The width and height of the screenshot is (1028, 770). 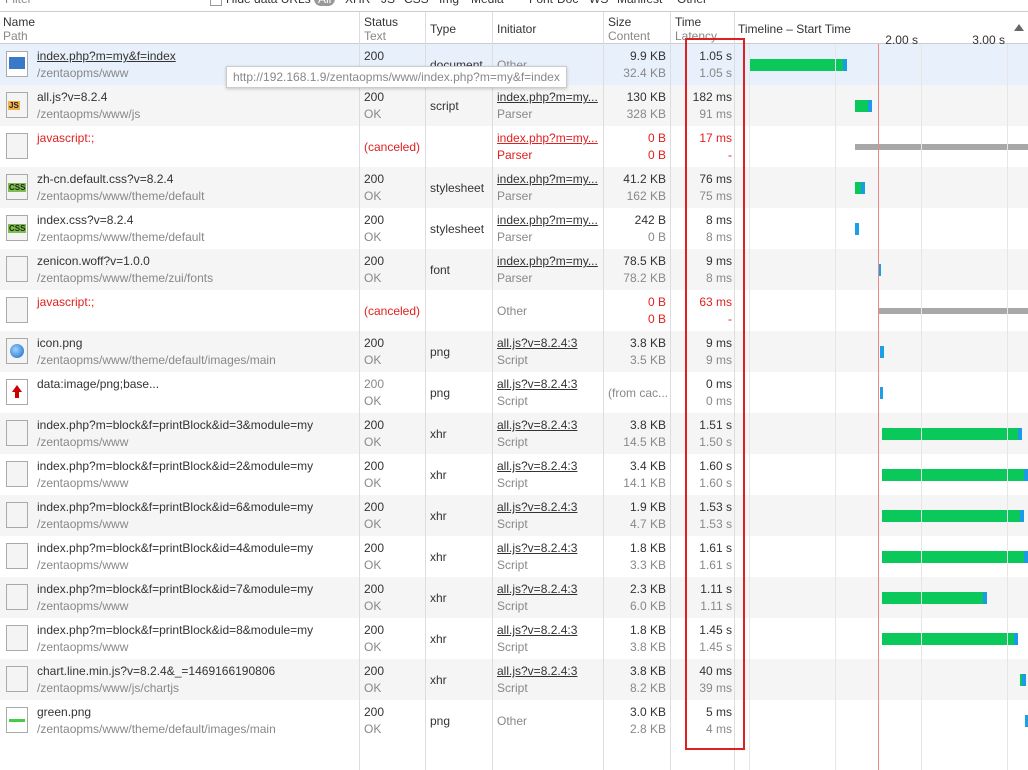 What do you see at coordinates (718, 237) in the screenshot?
I see `latency: 8 ms` at bounding box center [718, 237].